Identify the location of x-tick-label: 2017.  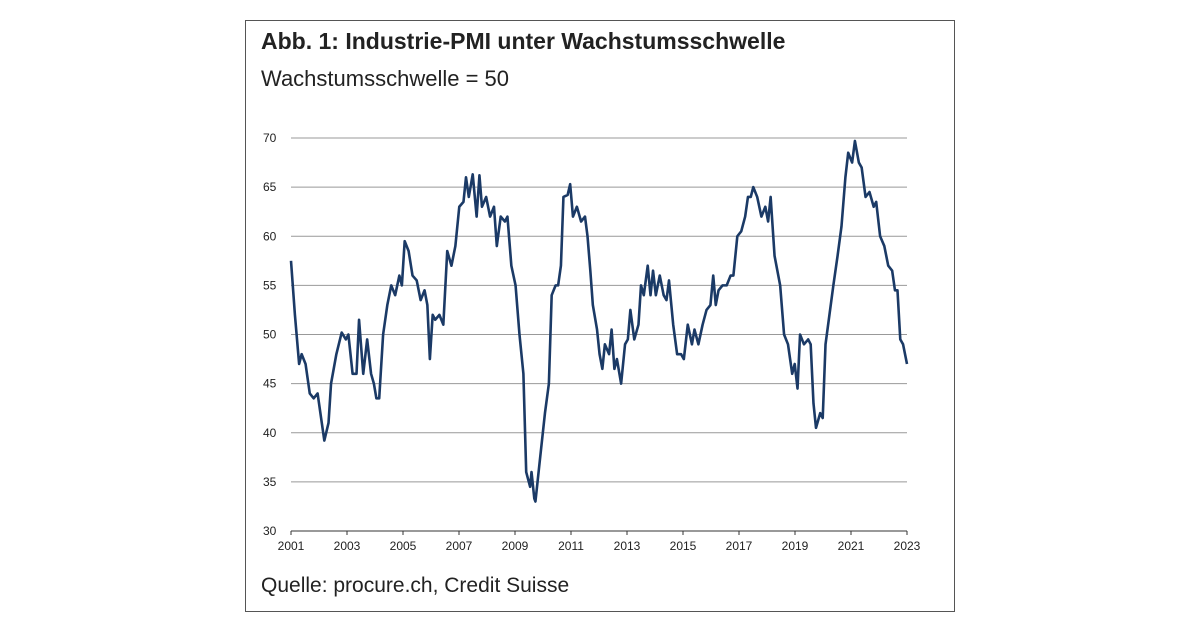
(739, 546).